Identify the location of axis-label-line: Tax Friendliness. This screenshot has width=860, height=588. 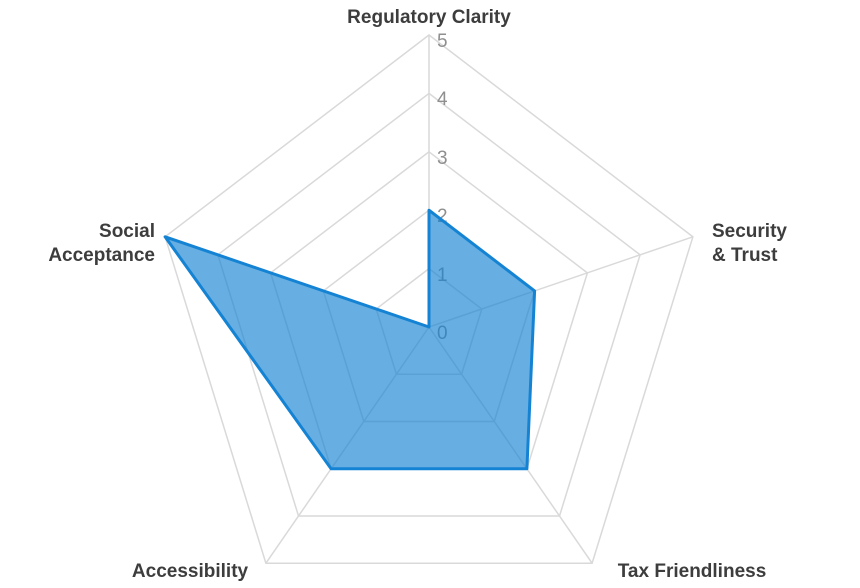
(692, 571).